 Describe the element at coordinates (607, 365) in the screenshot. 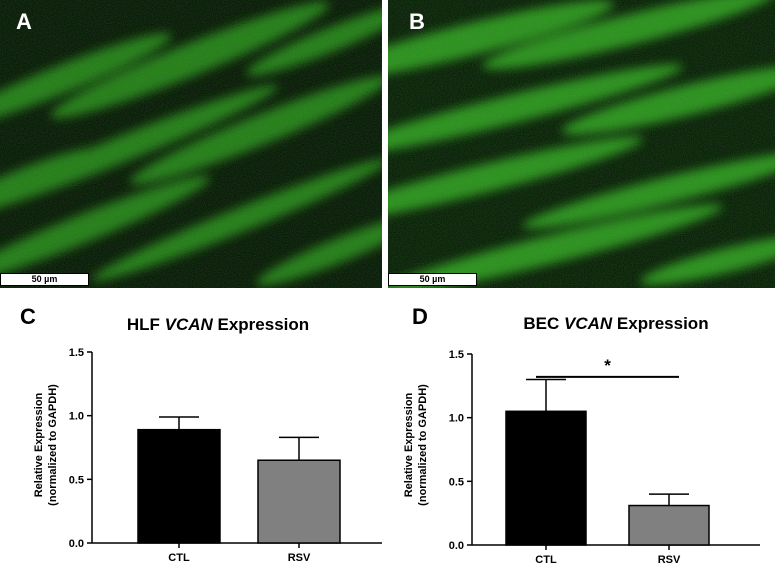

I see `significance-marker: *` at that location.